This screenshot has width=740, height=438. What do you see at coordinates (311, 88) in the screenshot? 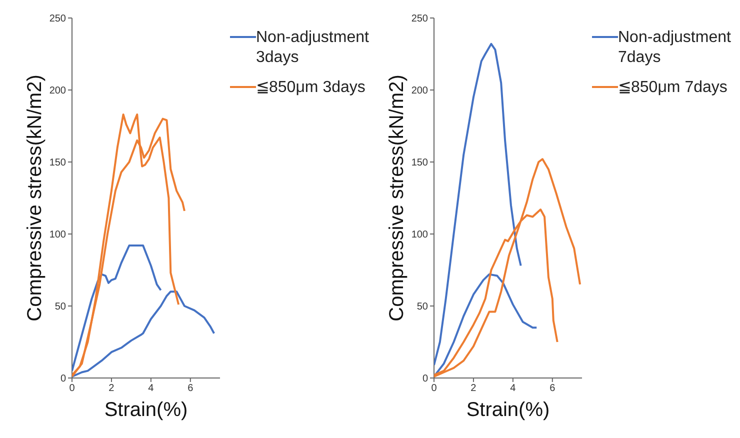
I see `legend-label: ≦850μm 3days` at bounding box center [311, 88].